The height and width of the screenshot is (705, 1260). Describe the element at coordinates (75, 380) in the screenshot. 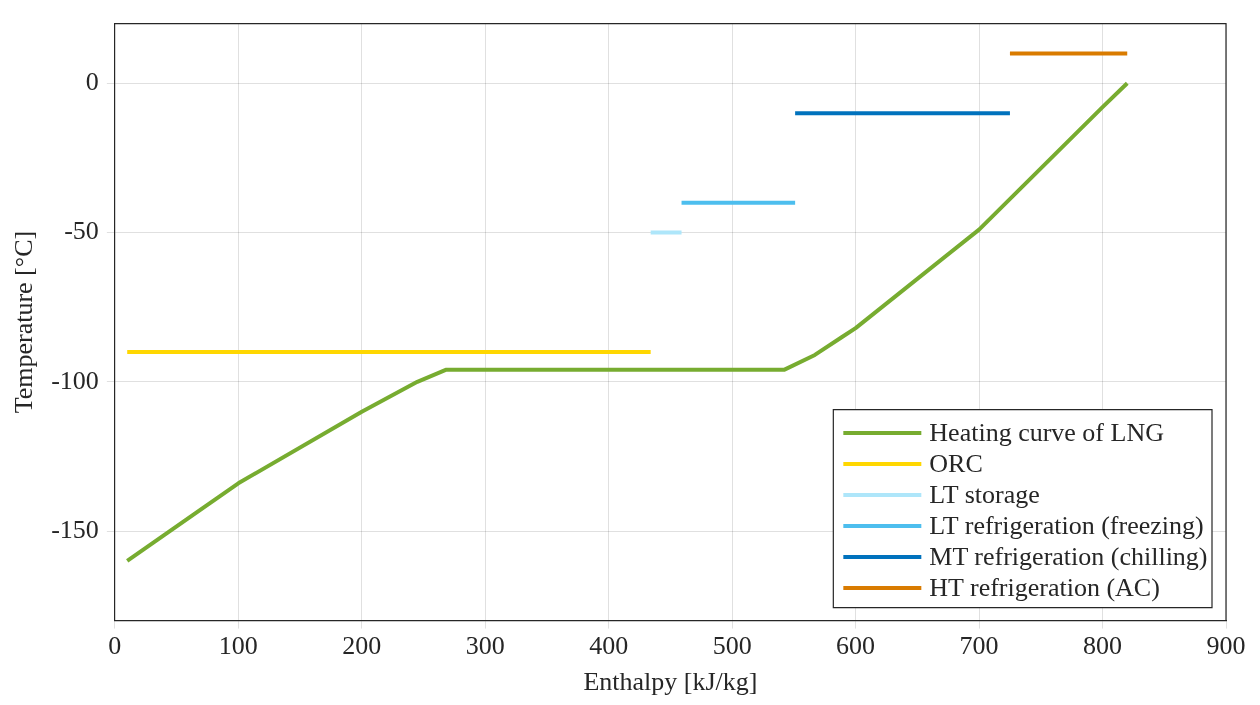

I see `y-tick-label: -100` at that location.